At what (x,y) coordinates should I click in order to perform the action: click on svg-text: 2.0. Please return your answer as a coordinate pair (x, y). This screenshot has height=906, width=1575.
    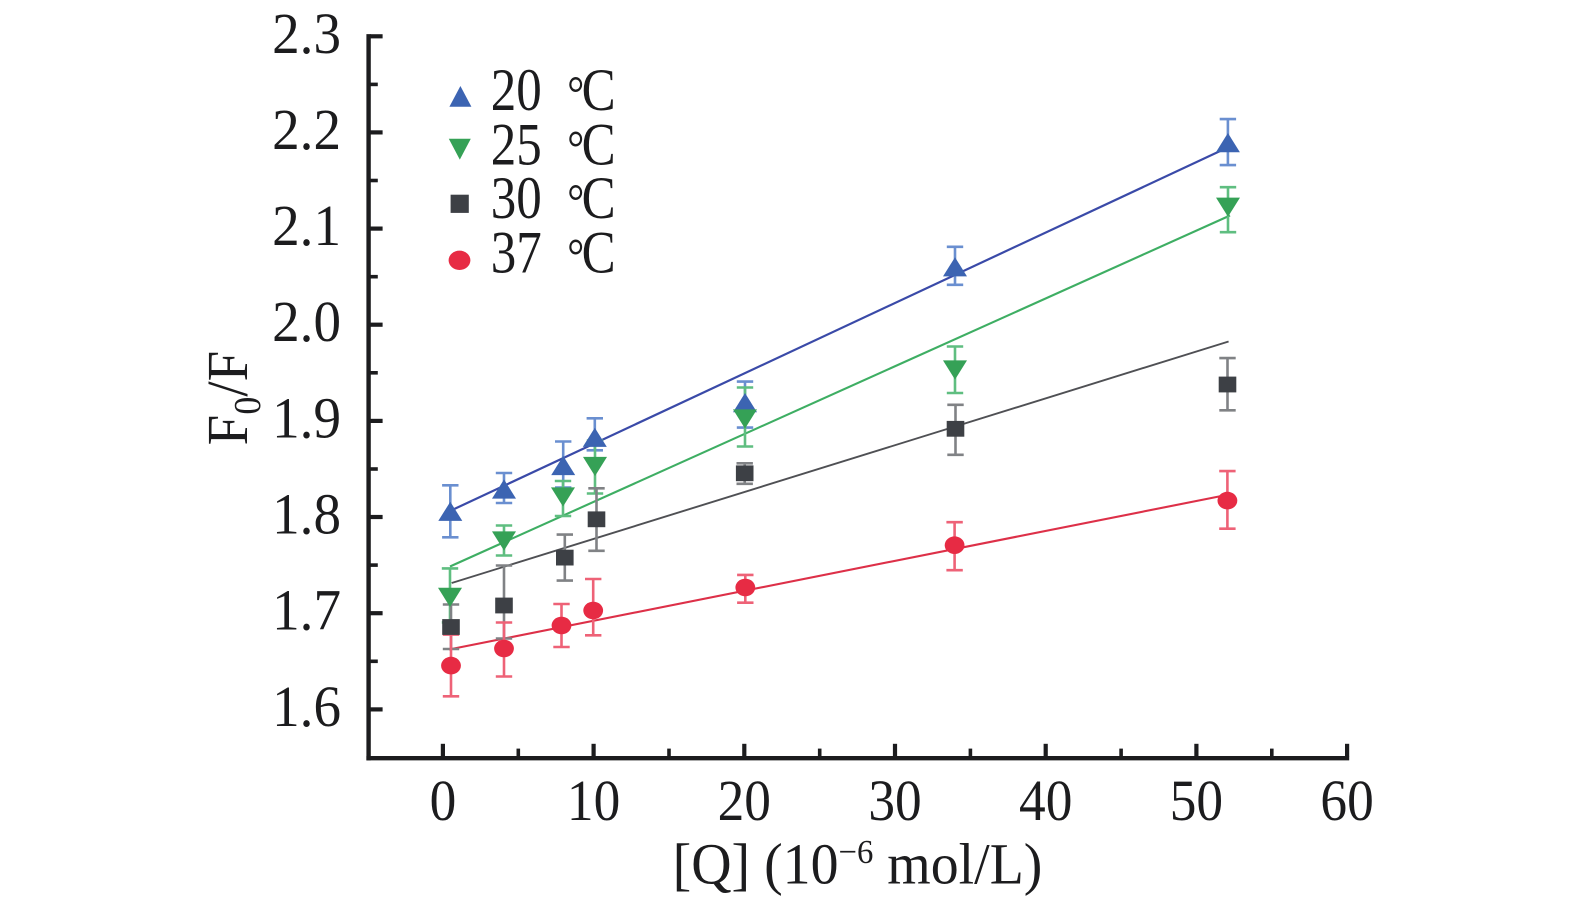
    Looking at the image, I should click on (306, 323).